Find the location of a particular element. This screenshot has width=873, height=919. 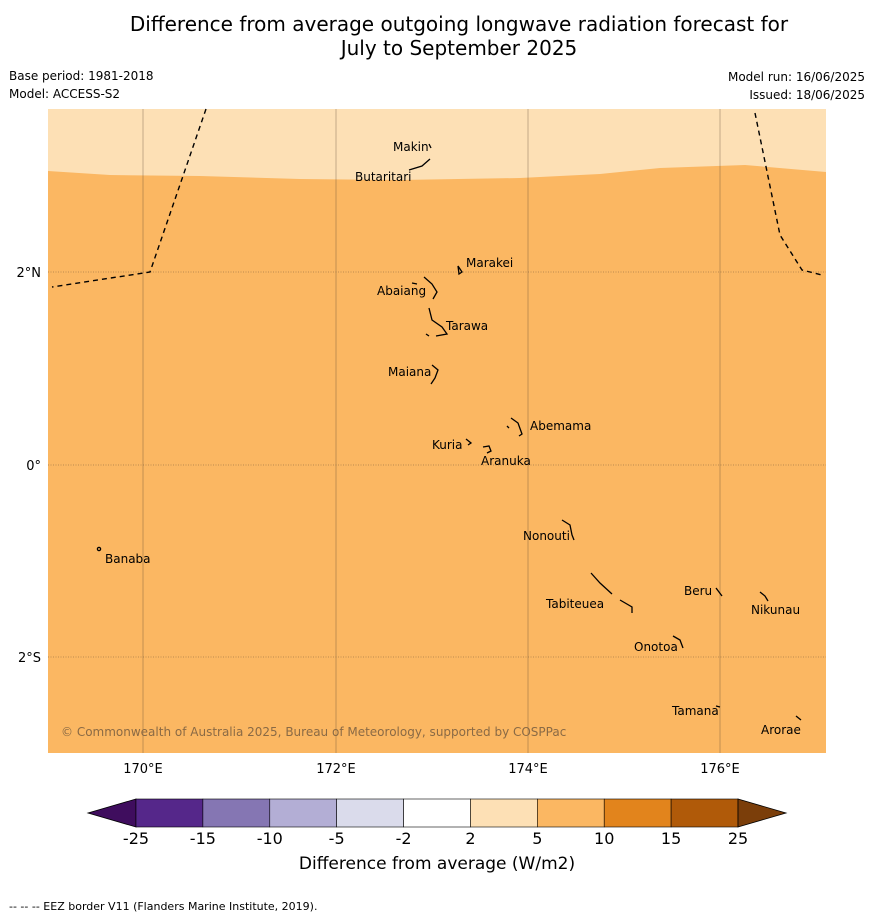

lon-tick-172: 172°E is located at coordinates (336, 769).